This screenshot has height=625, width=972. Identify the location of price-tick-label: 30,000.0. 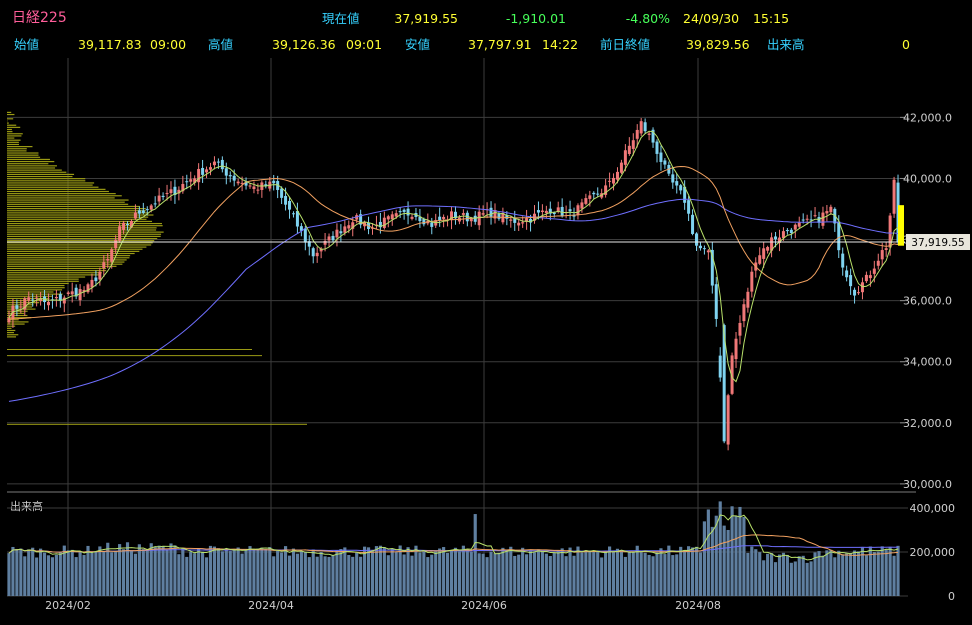
(927, 484).